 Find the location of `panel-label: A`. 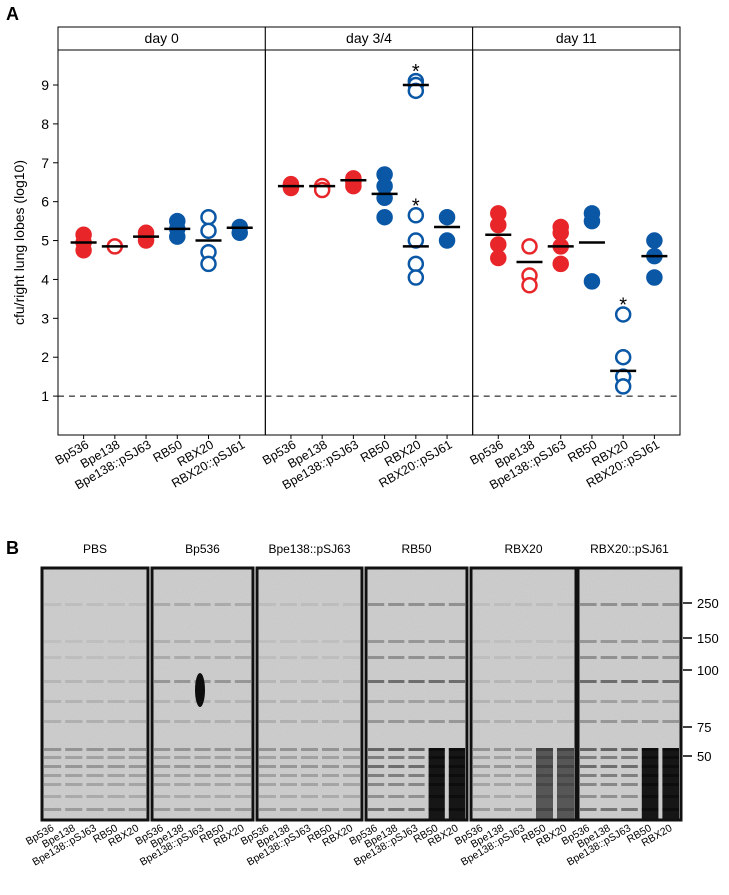

panel-label: A is located at coordinates (12, 14).